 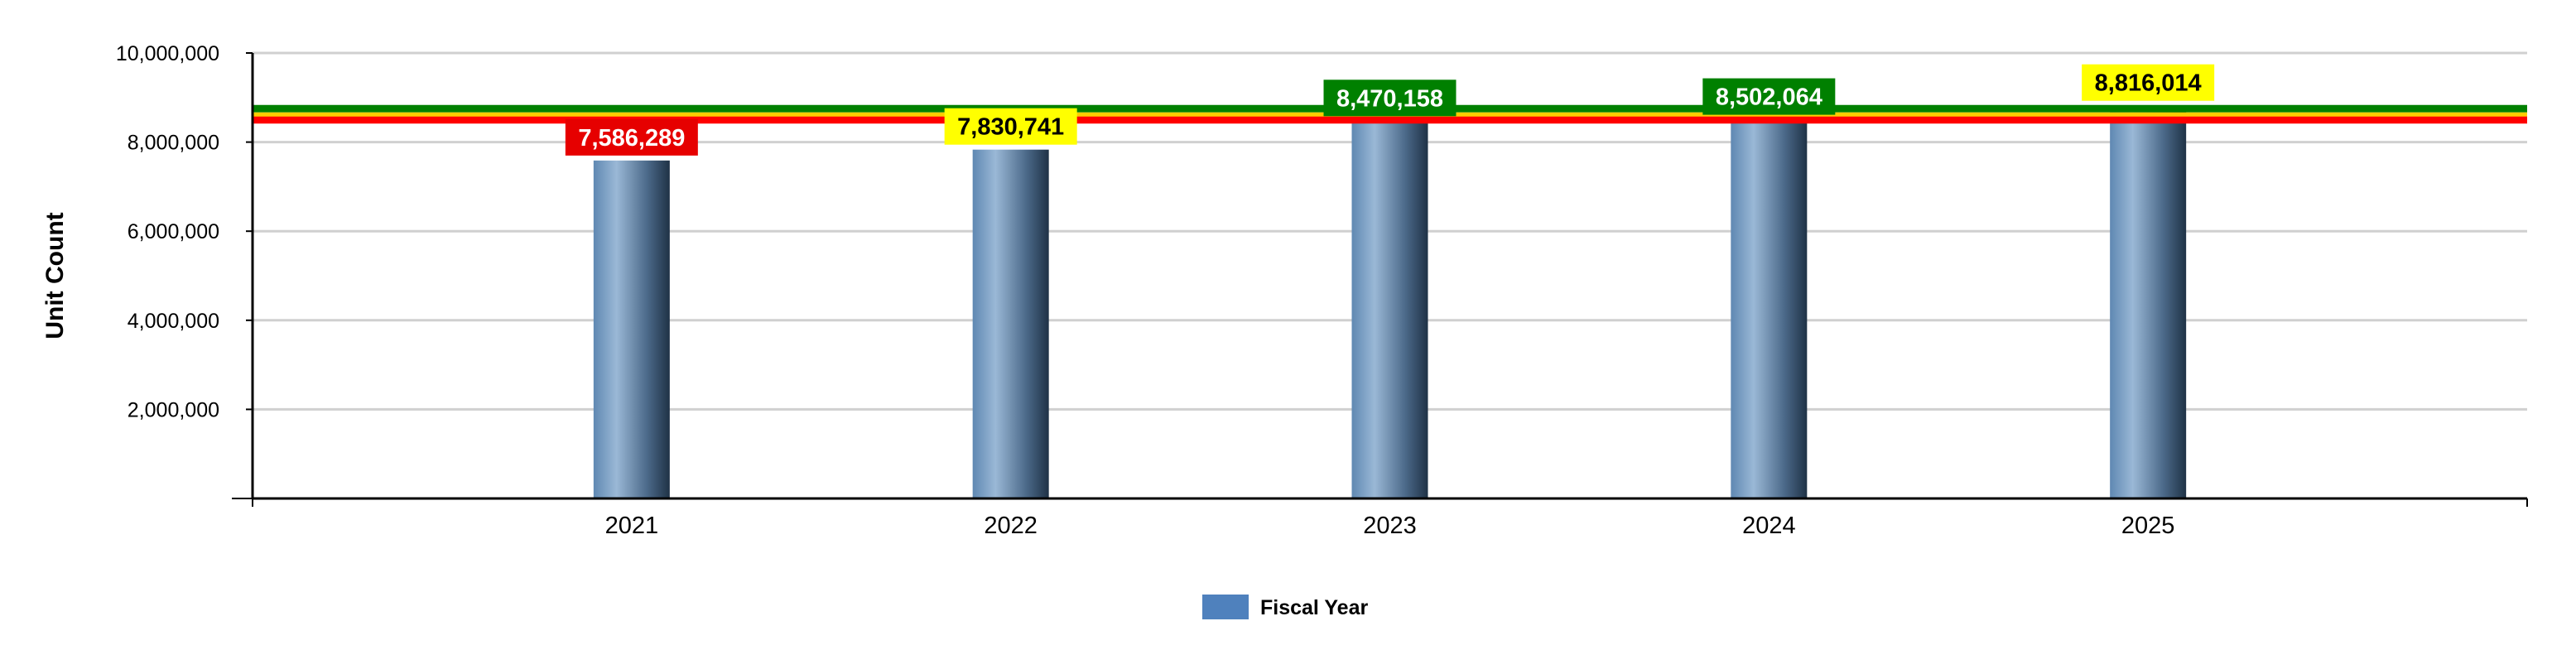 I want to click on x-tick-label: 2022, so click(x=1011, y=526).